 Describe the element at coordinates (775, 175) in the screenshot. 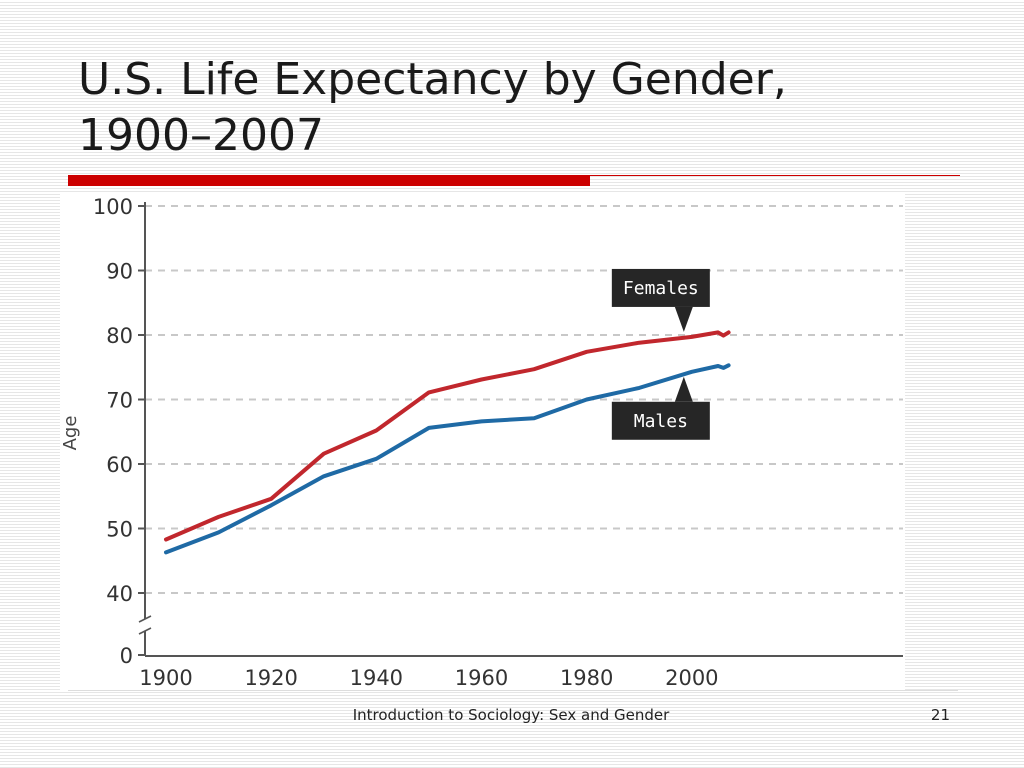

I see `title-underline-thin` at that location.